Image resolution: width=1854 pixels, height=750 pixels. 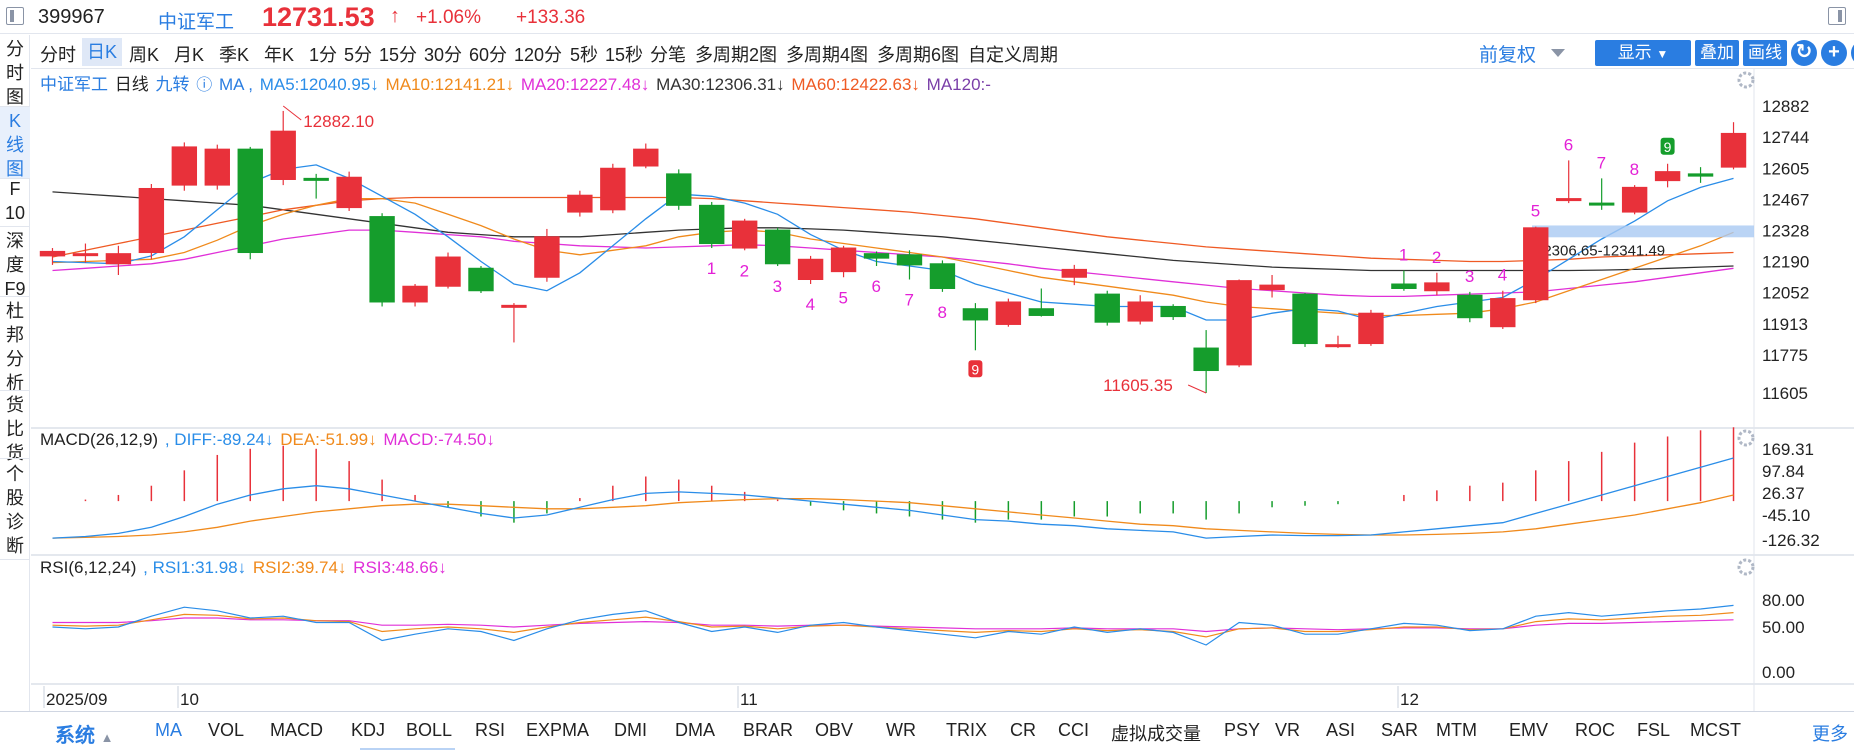 I want to click on indicator-tab: BOLL, so click(x=429, y=730).